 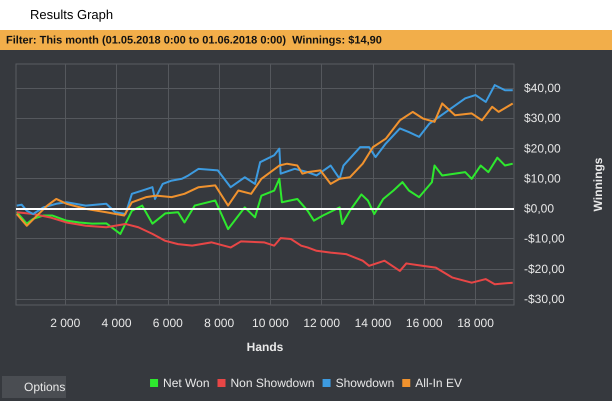 What do you see at coordinates (539, 209) in the screenshot?
I see `y-tick-label: $0,00` at bounding box center [539, 209].